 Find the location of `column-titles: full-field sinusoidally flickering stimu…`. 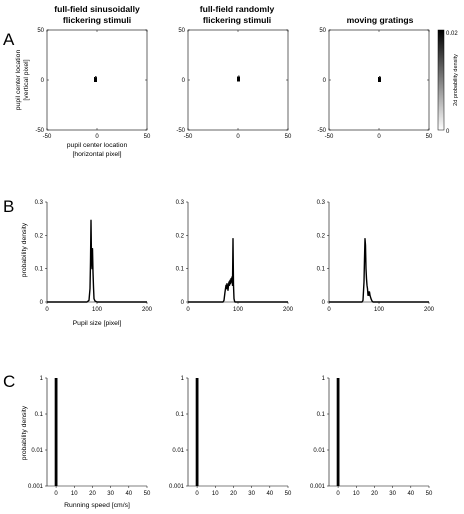

column-titles: full-field sinusoidally flickering stimu… is located at coordinates (233, 14).